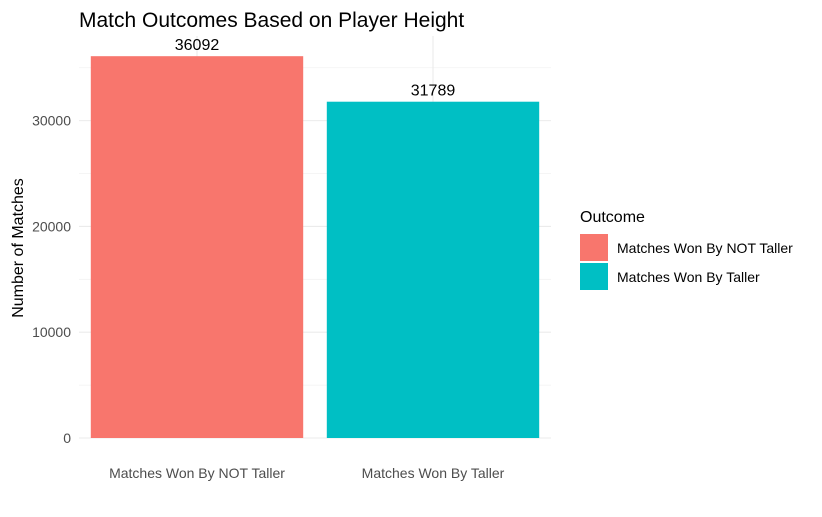 Image resolution: width=822 pixels, height=517 pixels. What do you see at coordinates (315, 68) in the screenshot?
I see `data-labels: 36092 31789` at bounding box center [315, 68].